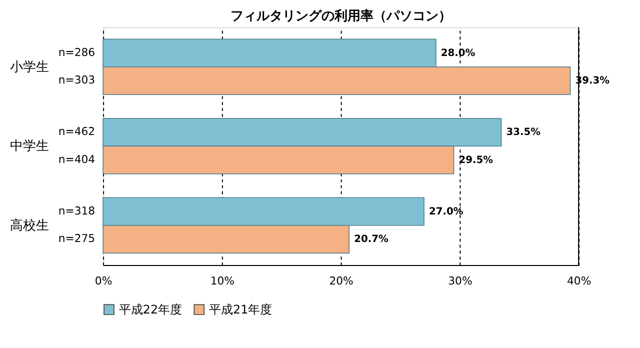 The width and height of the screenshot is (640, 348). I want to click on text: n=286, so click(77, 52).